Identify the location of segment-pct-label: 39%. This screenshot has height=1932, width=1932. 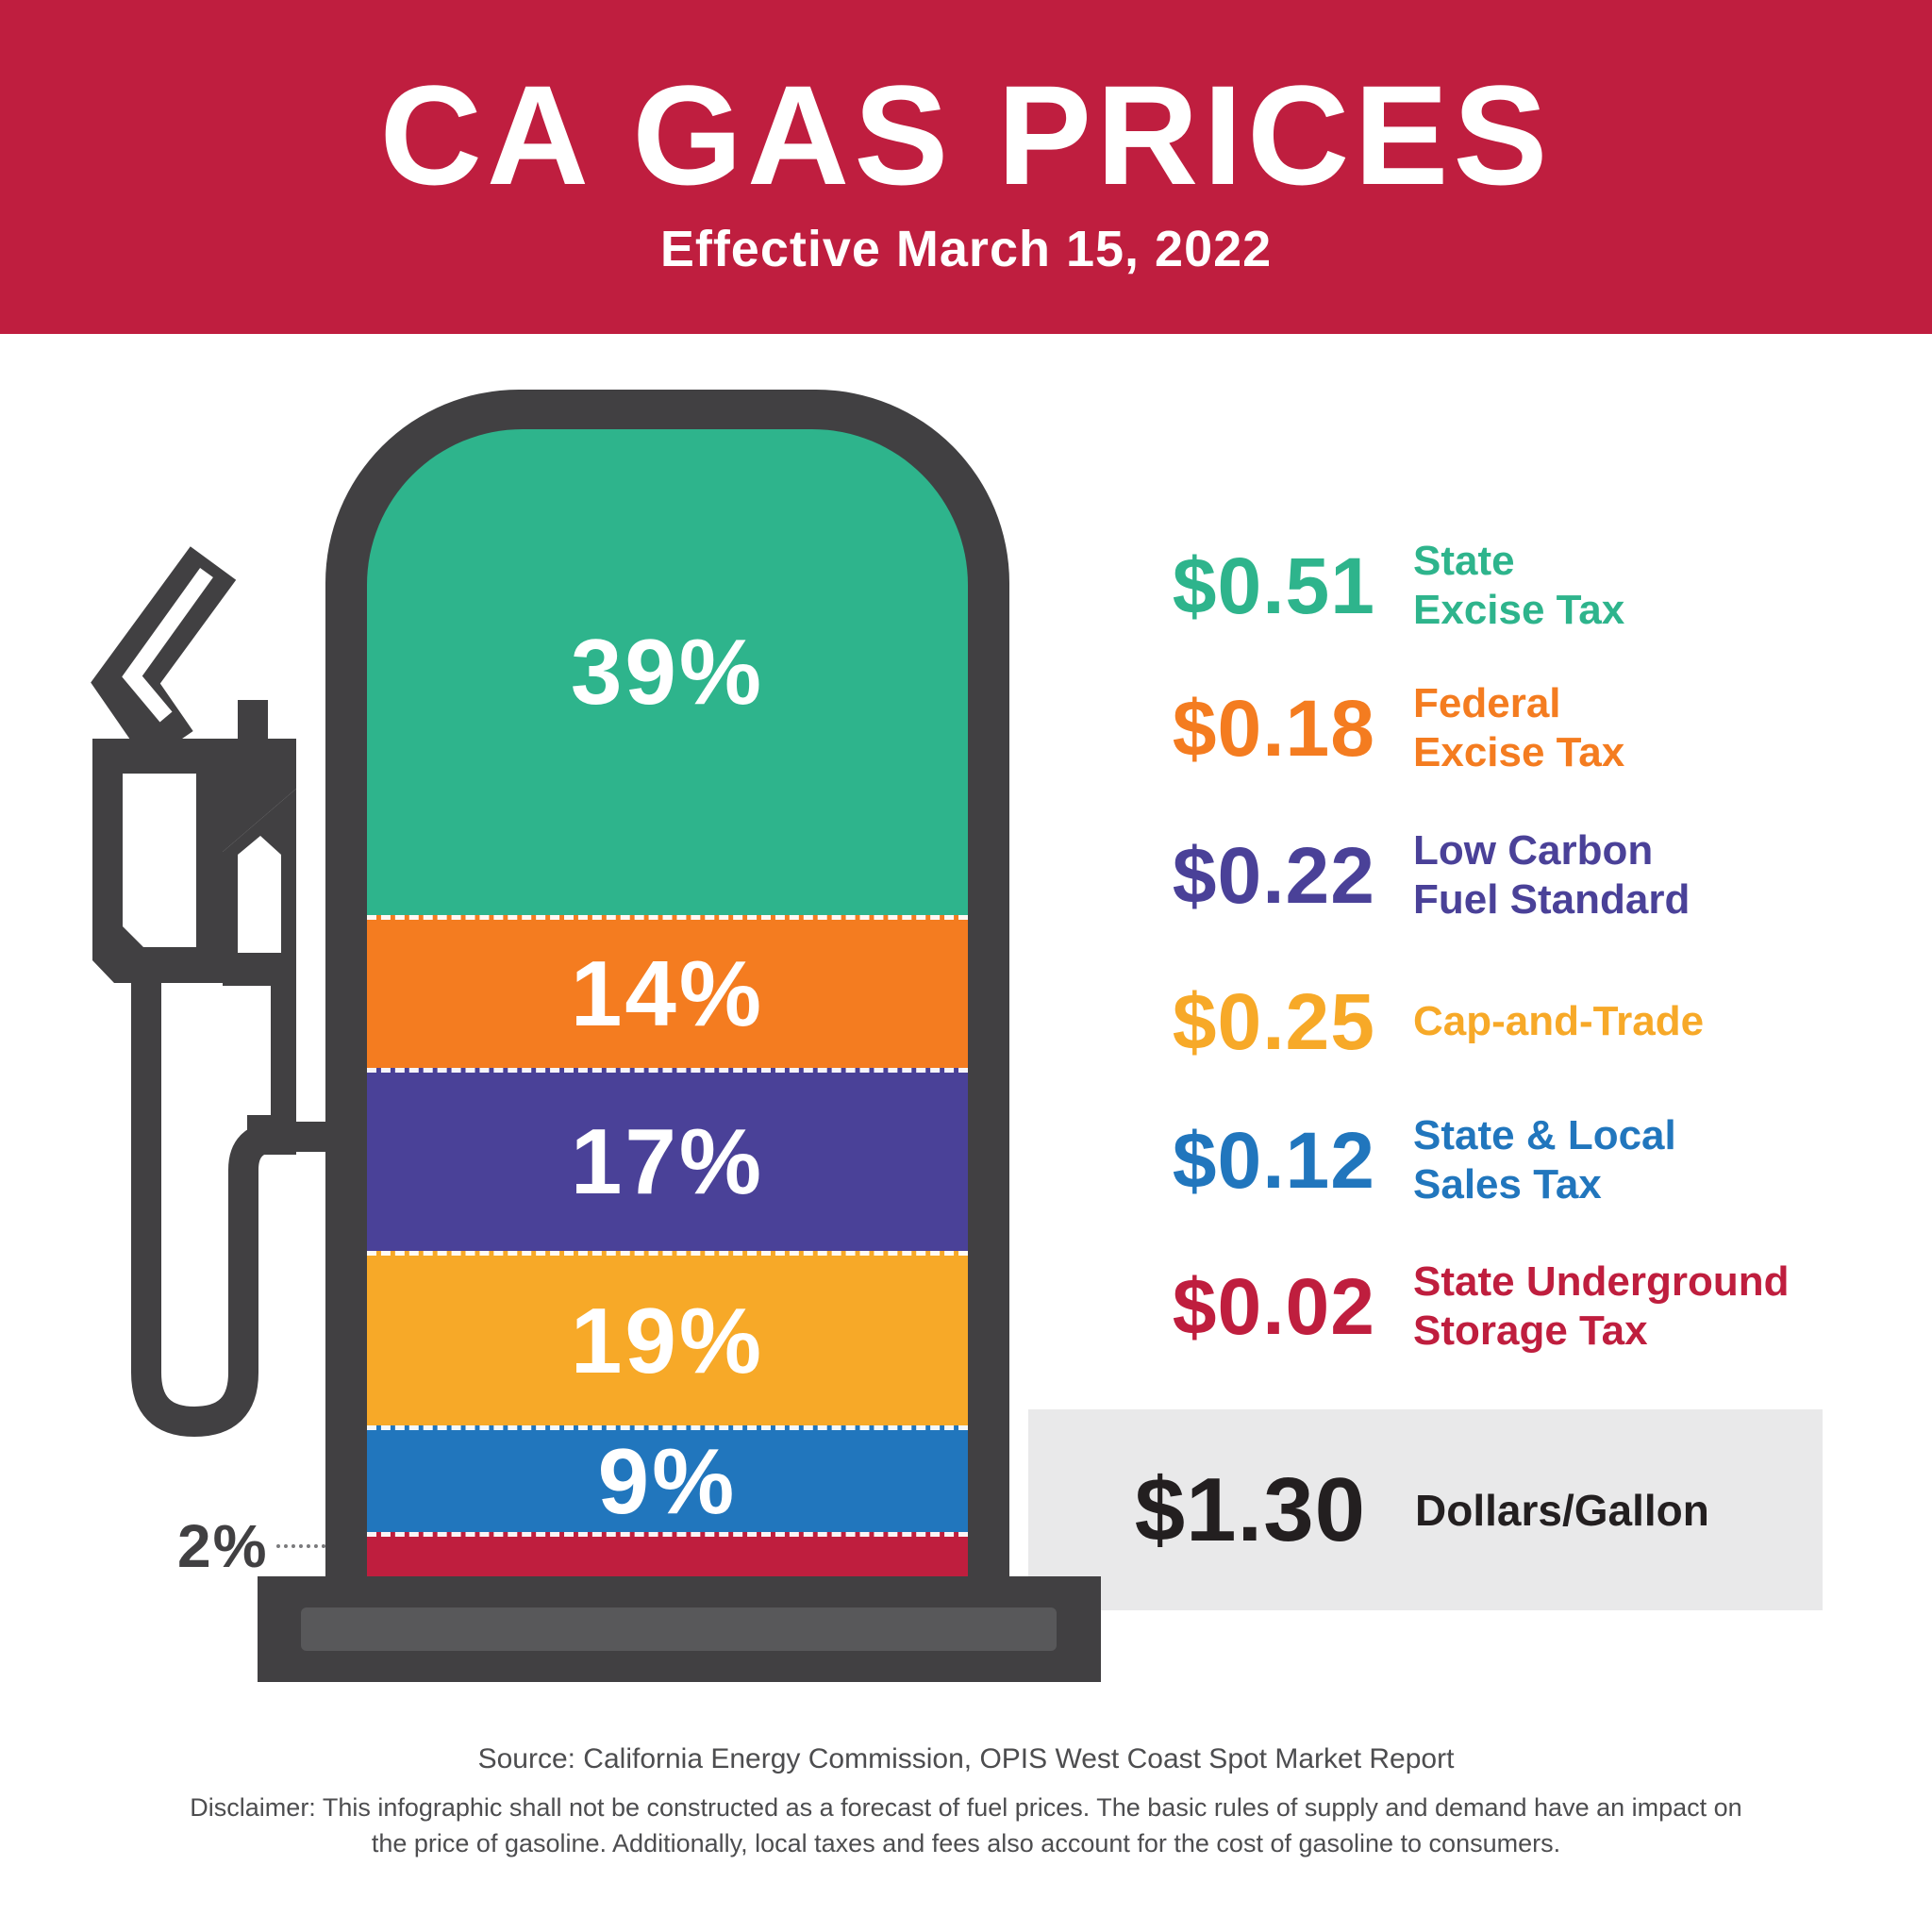
(667, 672).